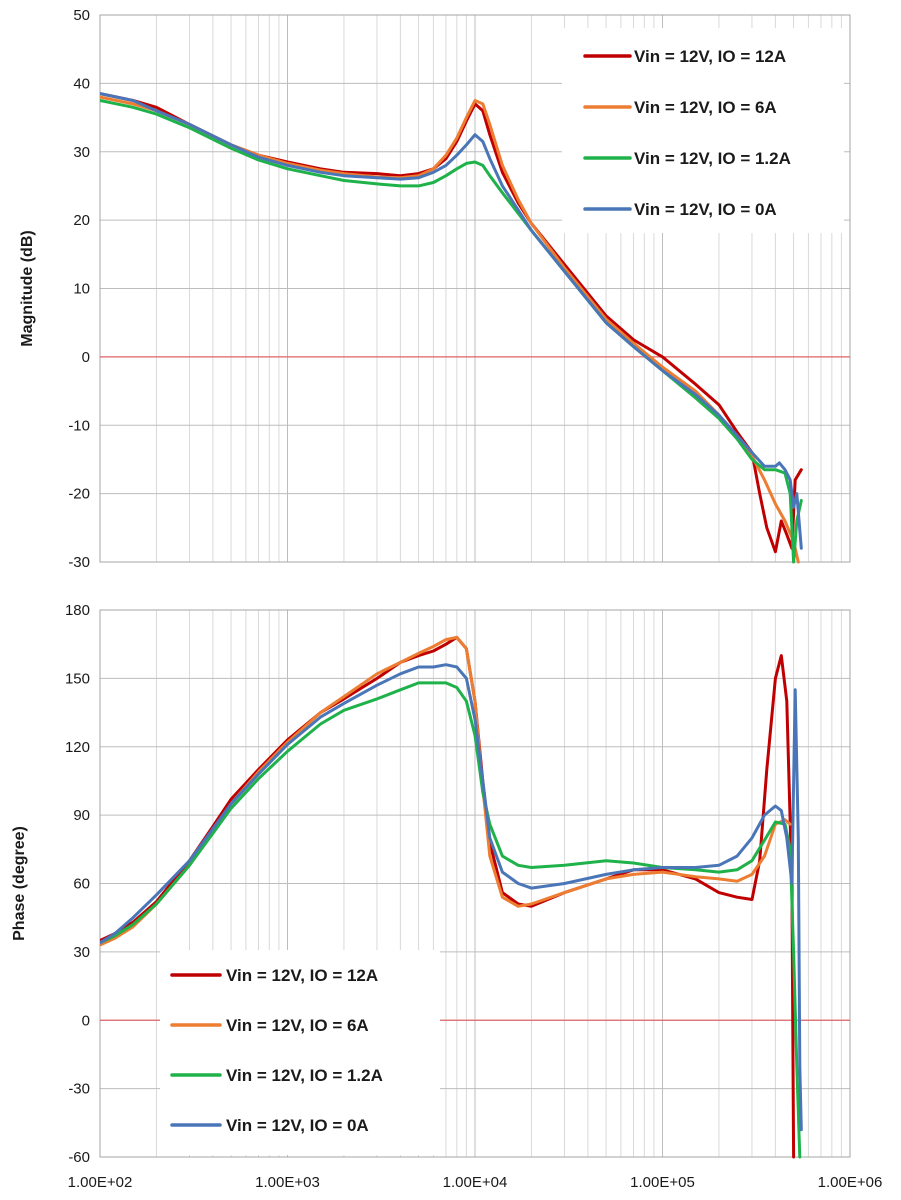  What do you see at coordinates (27, 288) in the screenshot?
I see `y-axis-label: Magnitude (dB)` at bounding box center [27, 288].